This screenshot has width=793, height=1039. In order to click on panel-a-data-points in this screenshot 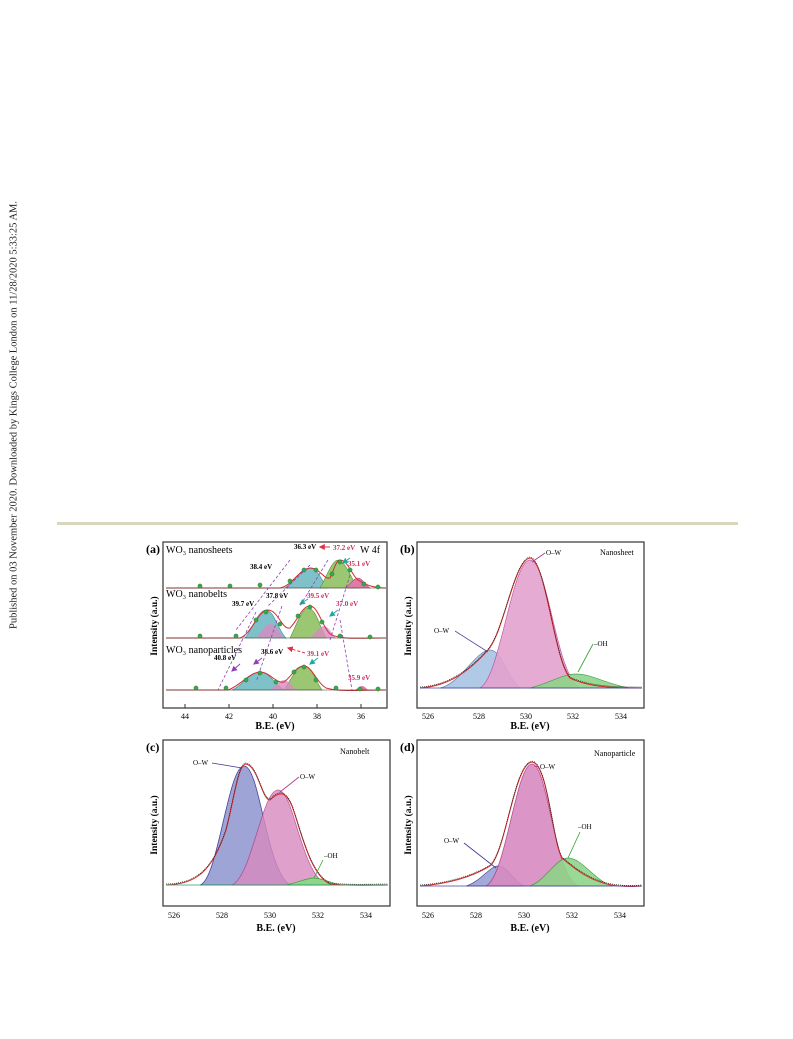, I will do `click(287, 625)`.